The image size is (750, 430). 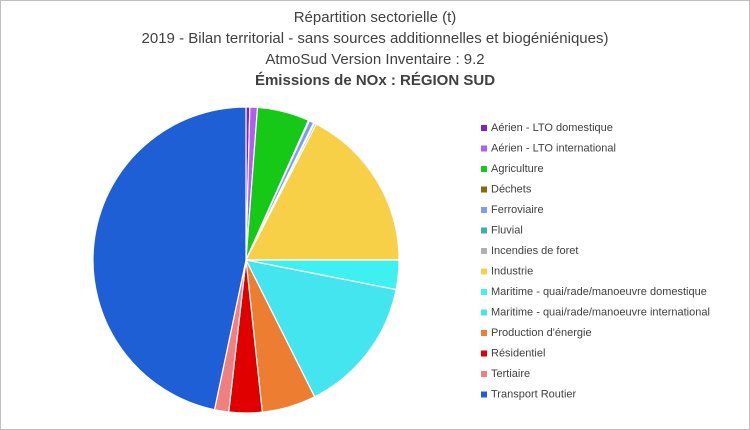 I want to click on legend-label: Incendies de foret, so click(x=534, y=251).